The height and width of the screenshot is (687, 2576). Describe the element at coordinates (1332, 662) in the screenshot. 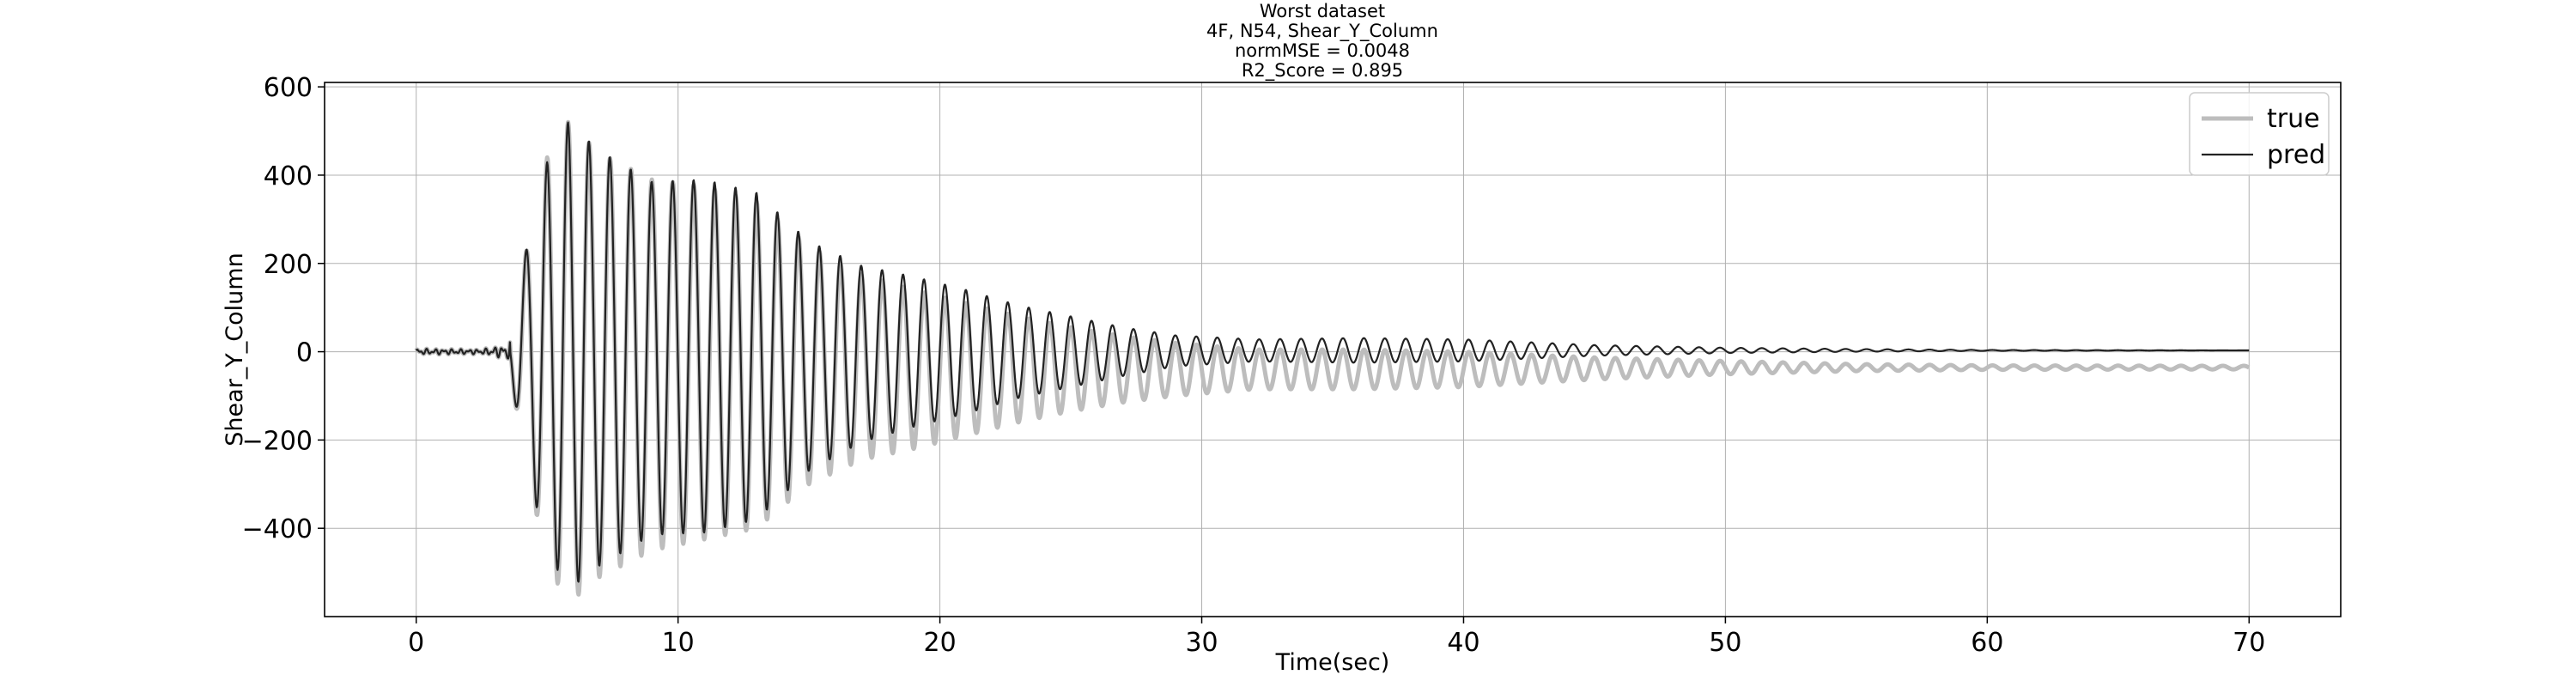

I see `x-axis-label: Time(sec)` at that location.